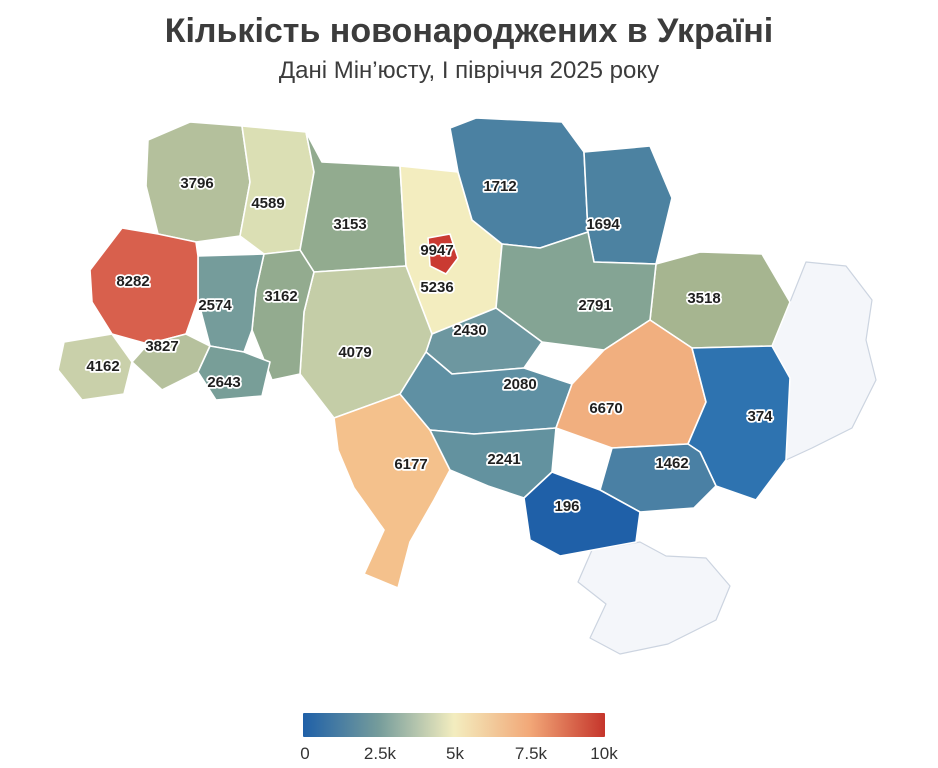  I want to click on region-zakarpattia, so click(95, 367).